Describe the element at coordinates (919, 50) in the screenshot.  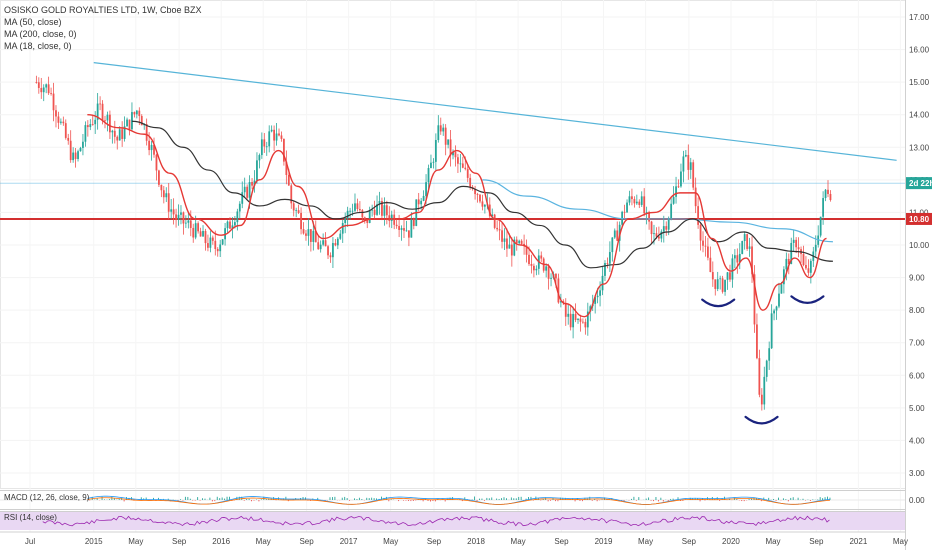
I see `y-tick-label: 16.00` at that location.